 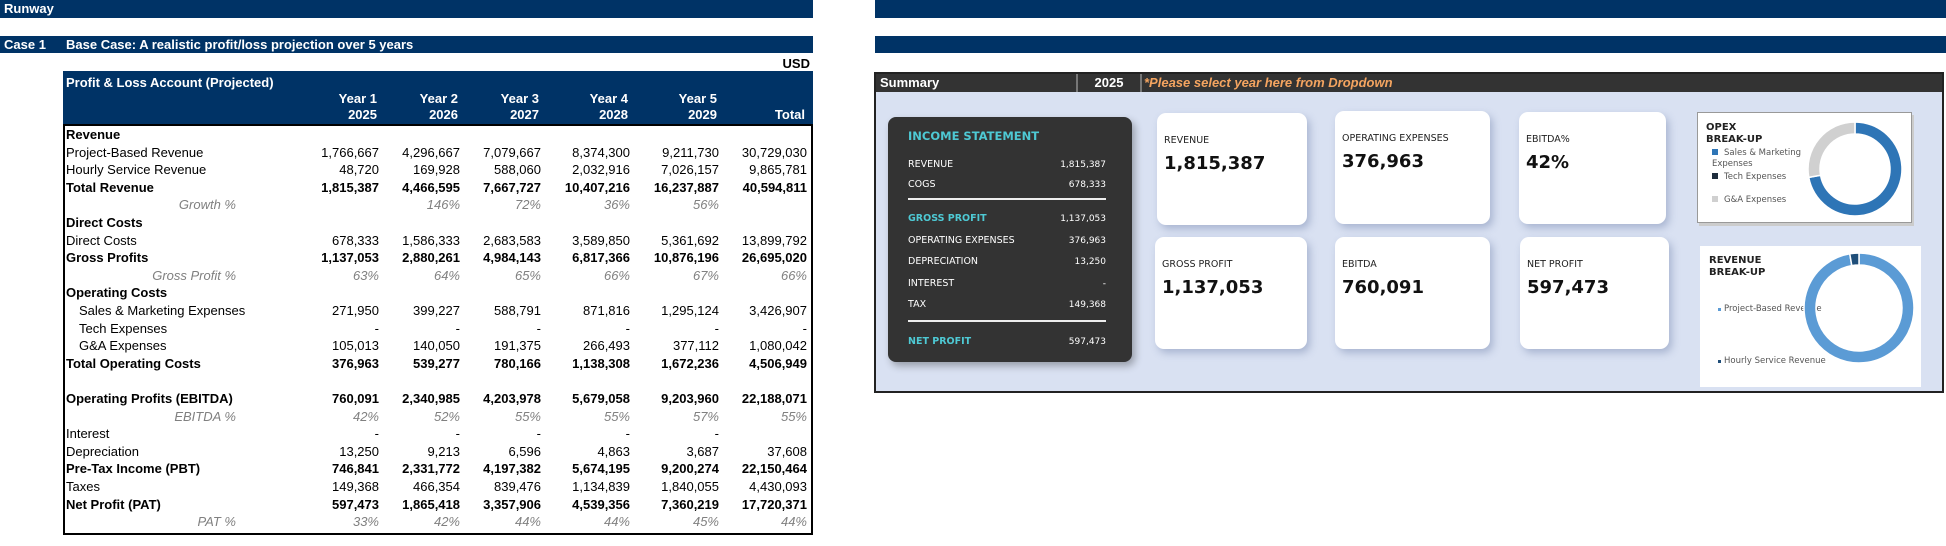 I want to click on income-row: NET PROFIT 597,473, so click(x=1007, y=342).